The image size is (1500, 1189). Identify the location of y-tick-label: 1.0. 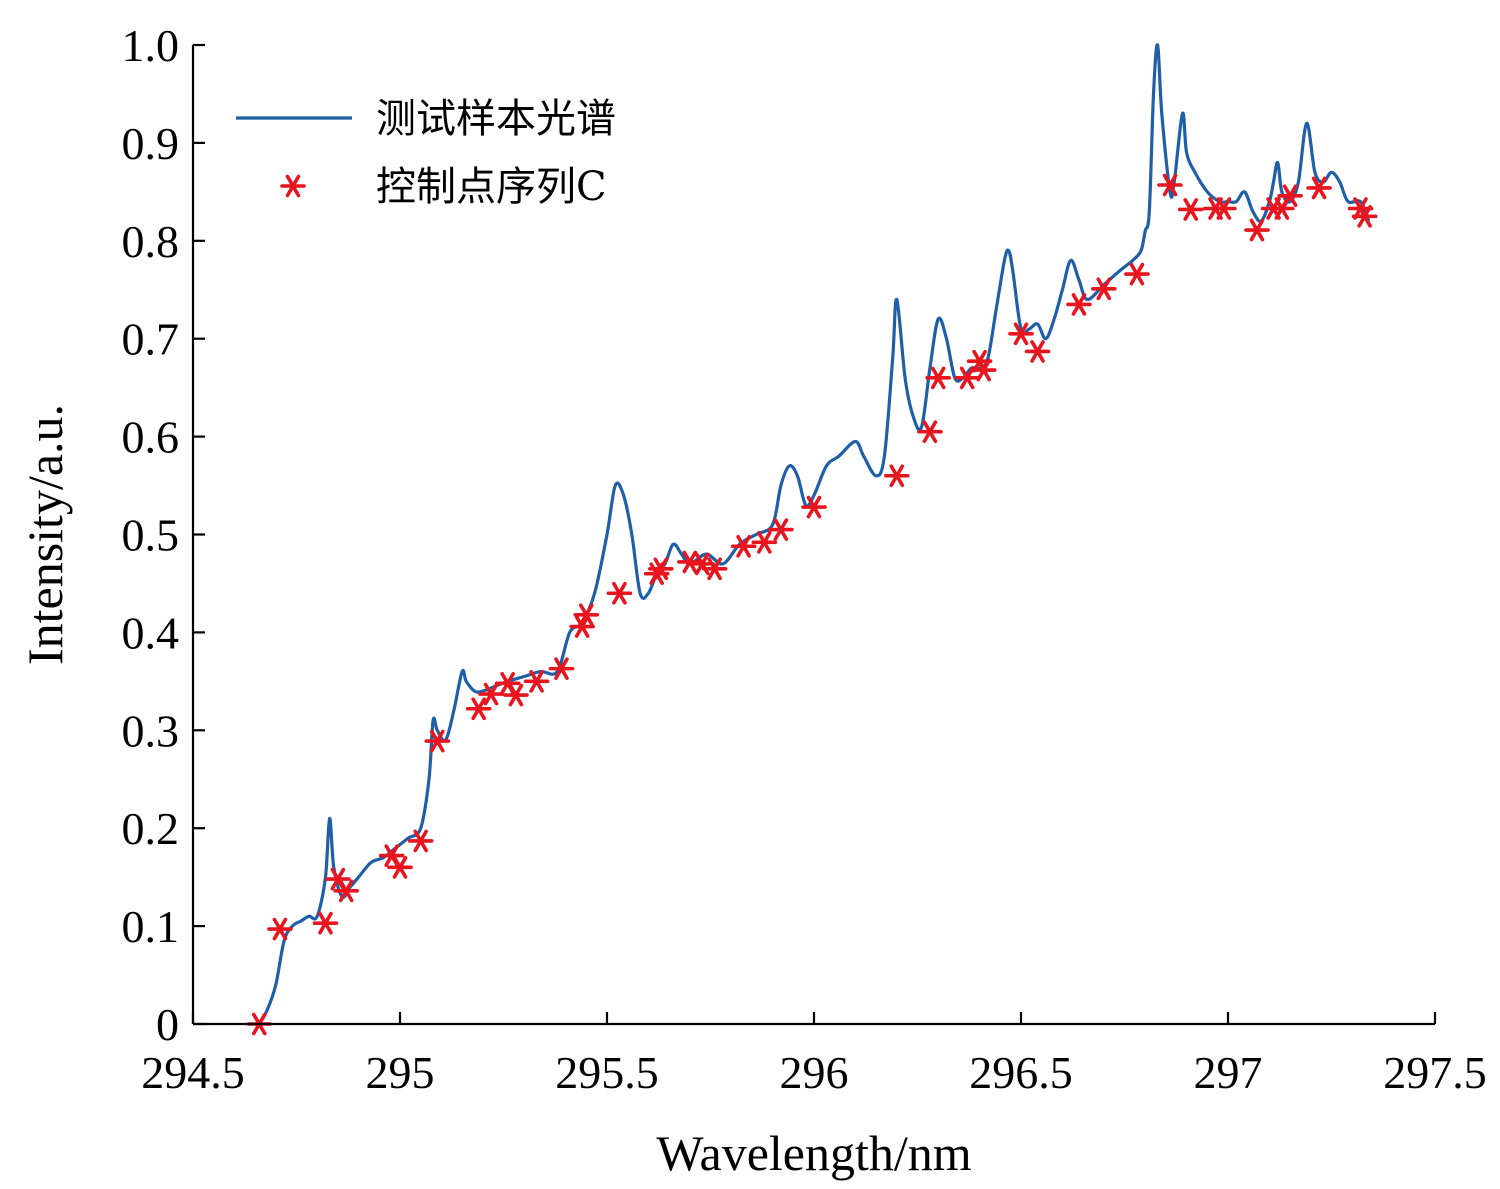
(151, 45).